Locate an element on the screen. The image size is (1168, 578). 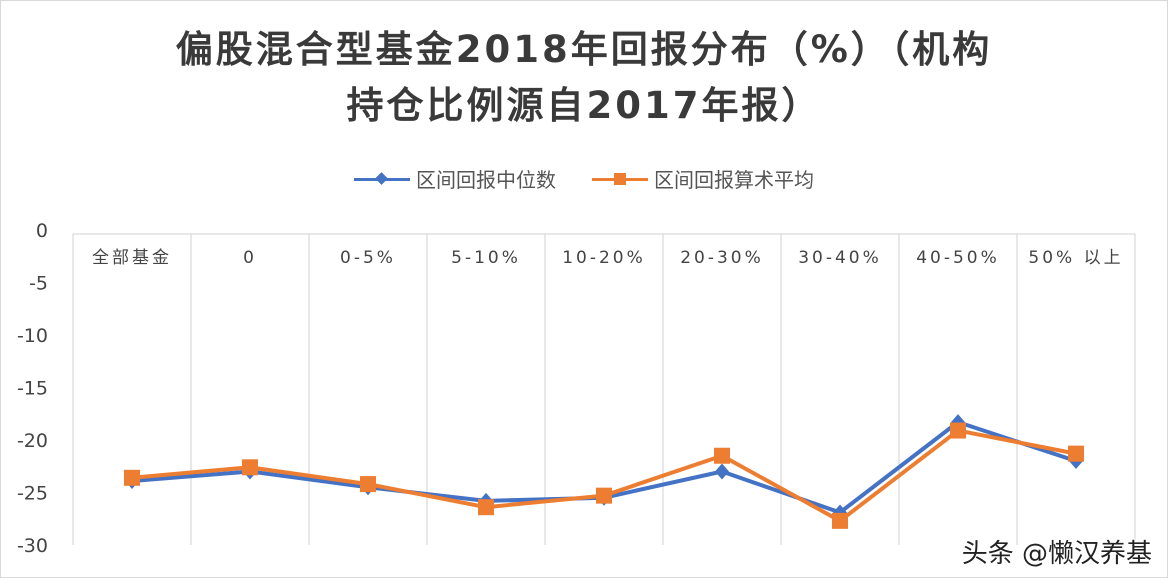
x-category-label: 5-10% is located at coordinates (486, 258).